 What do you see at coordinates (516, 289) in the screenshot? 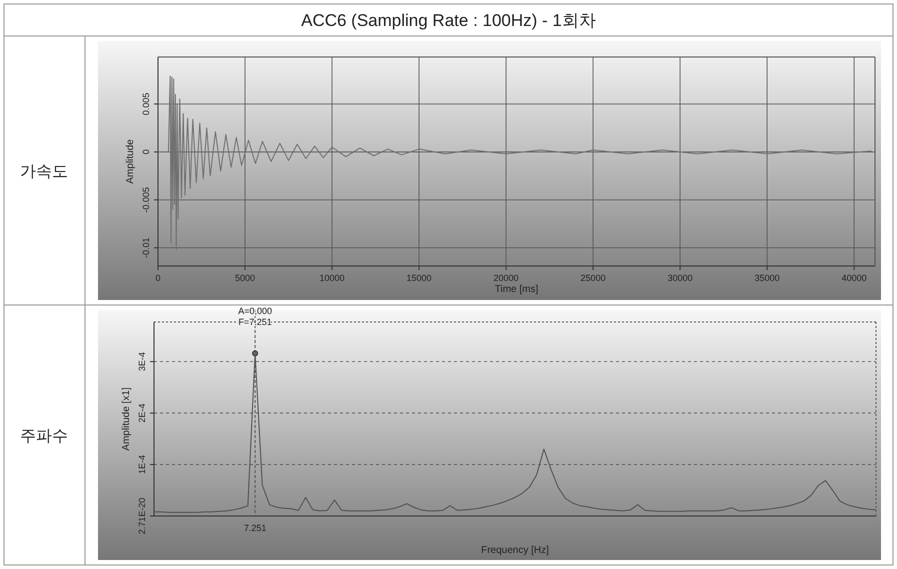
I see `x-axis-title: Time [ms]` at bounding box center [516, 289].